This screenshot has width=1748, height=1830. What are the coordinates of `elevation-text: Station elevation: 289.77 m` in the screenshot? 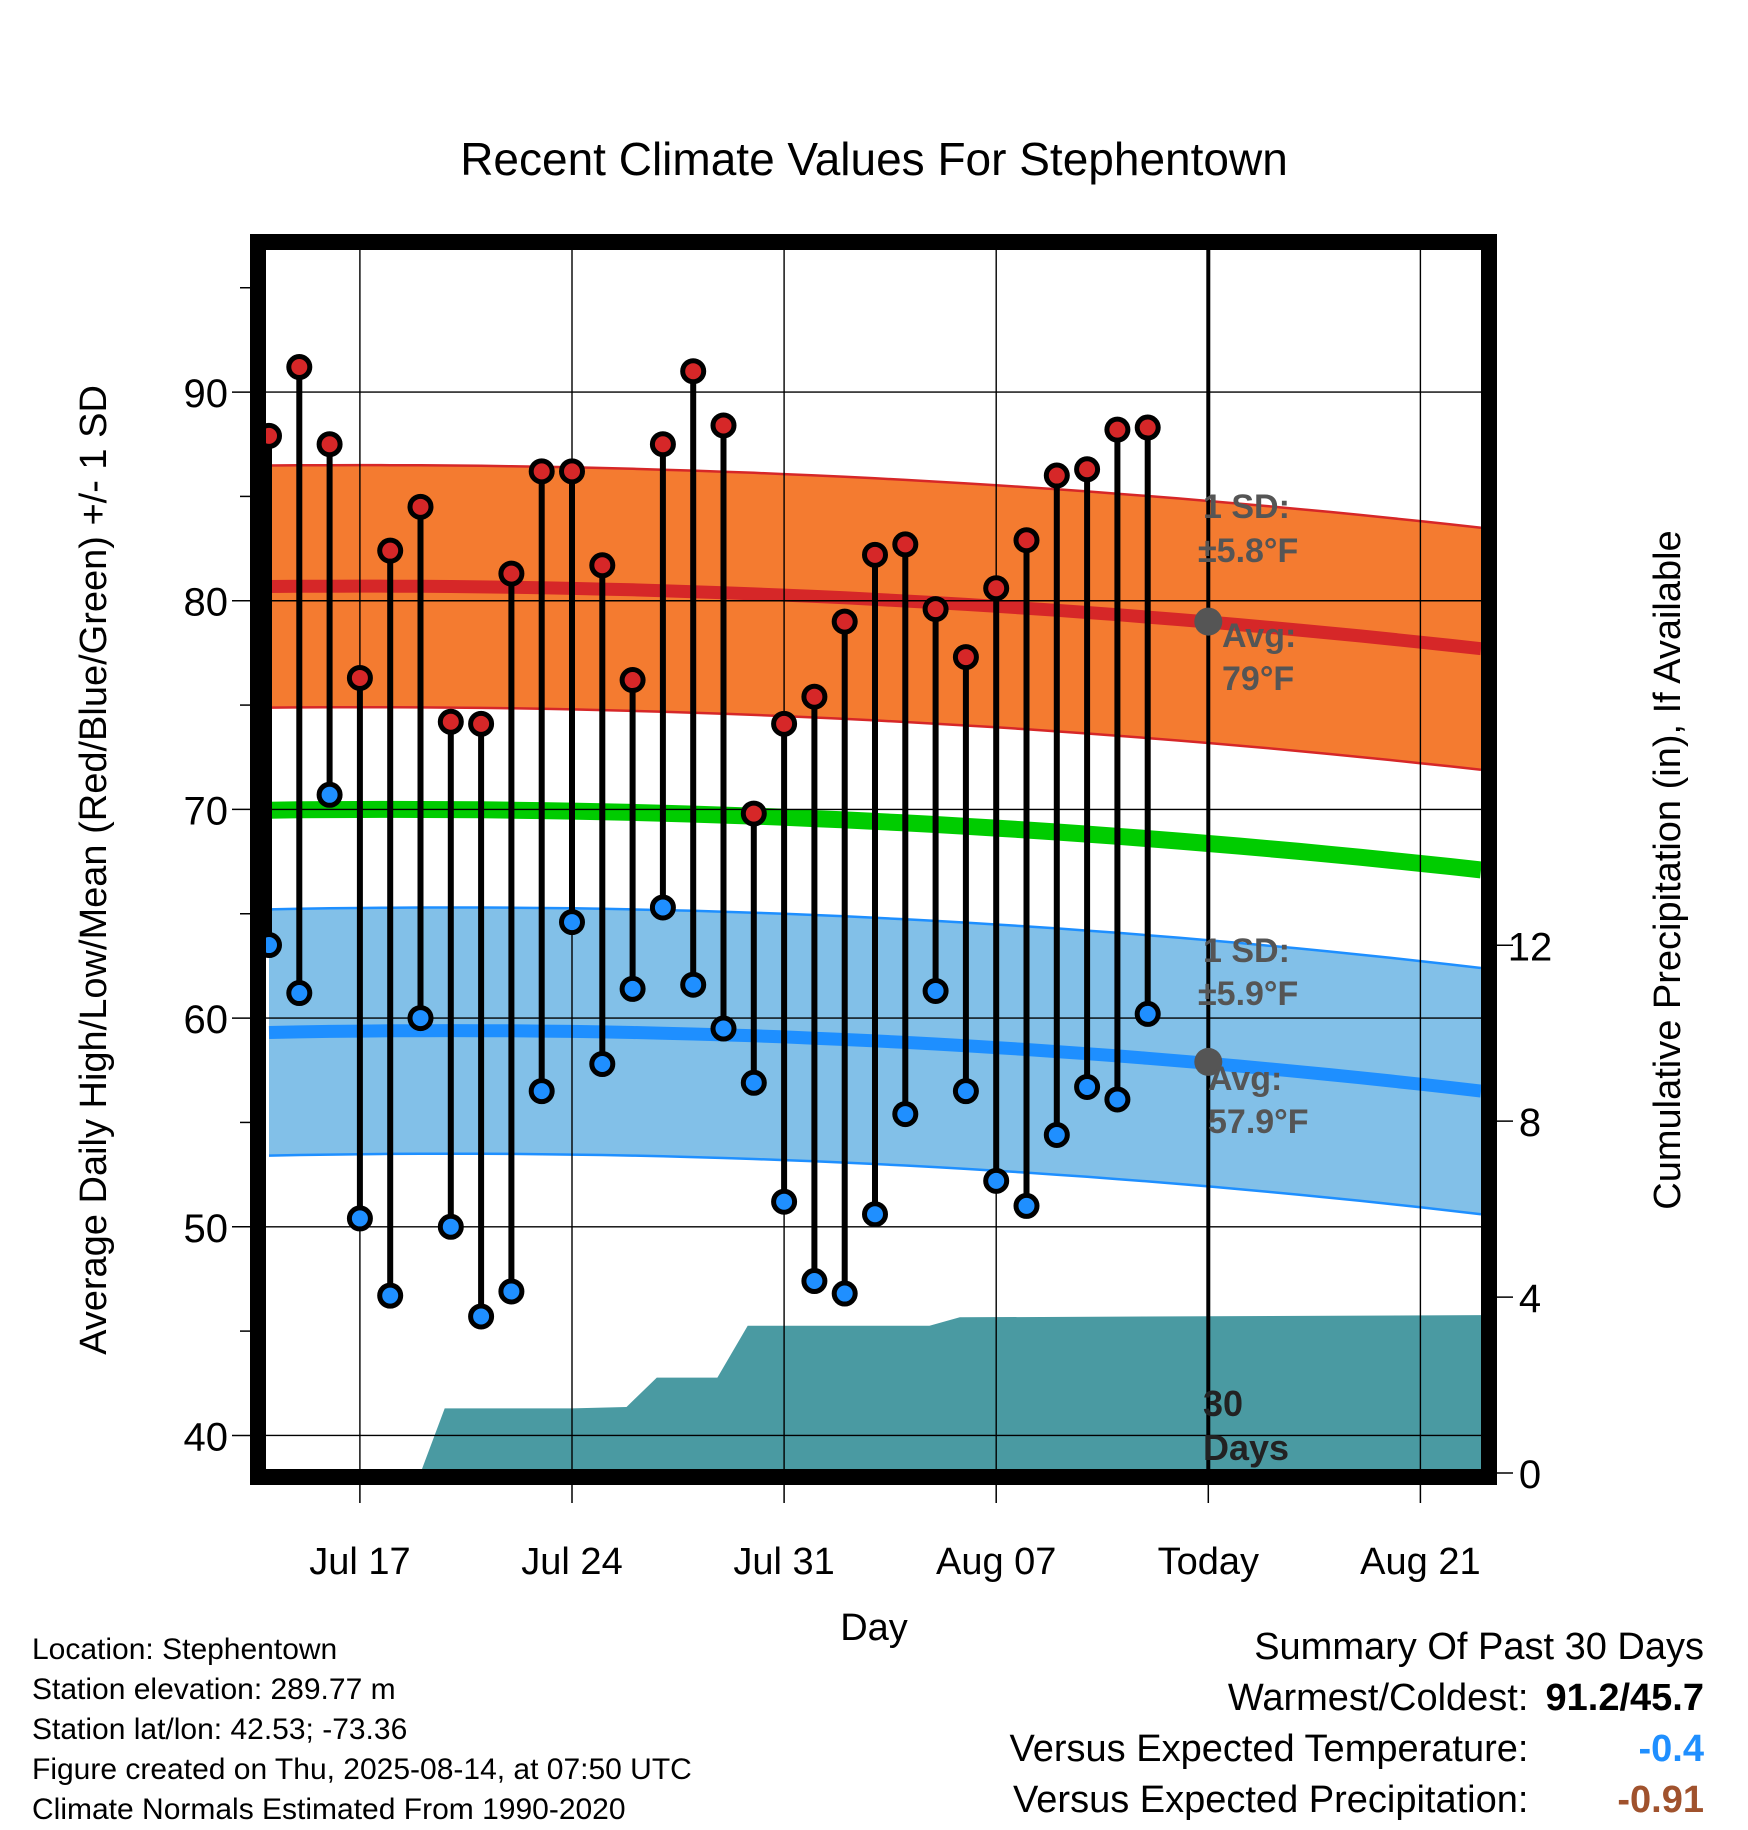 It's located at (214, 1689).